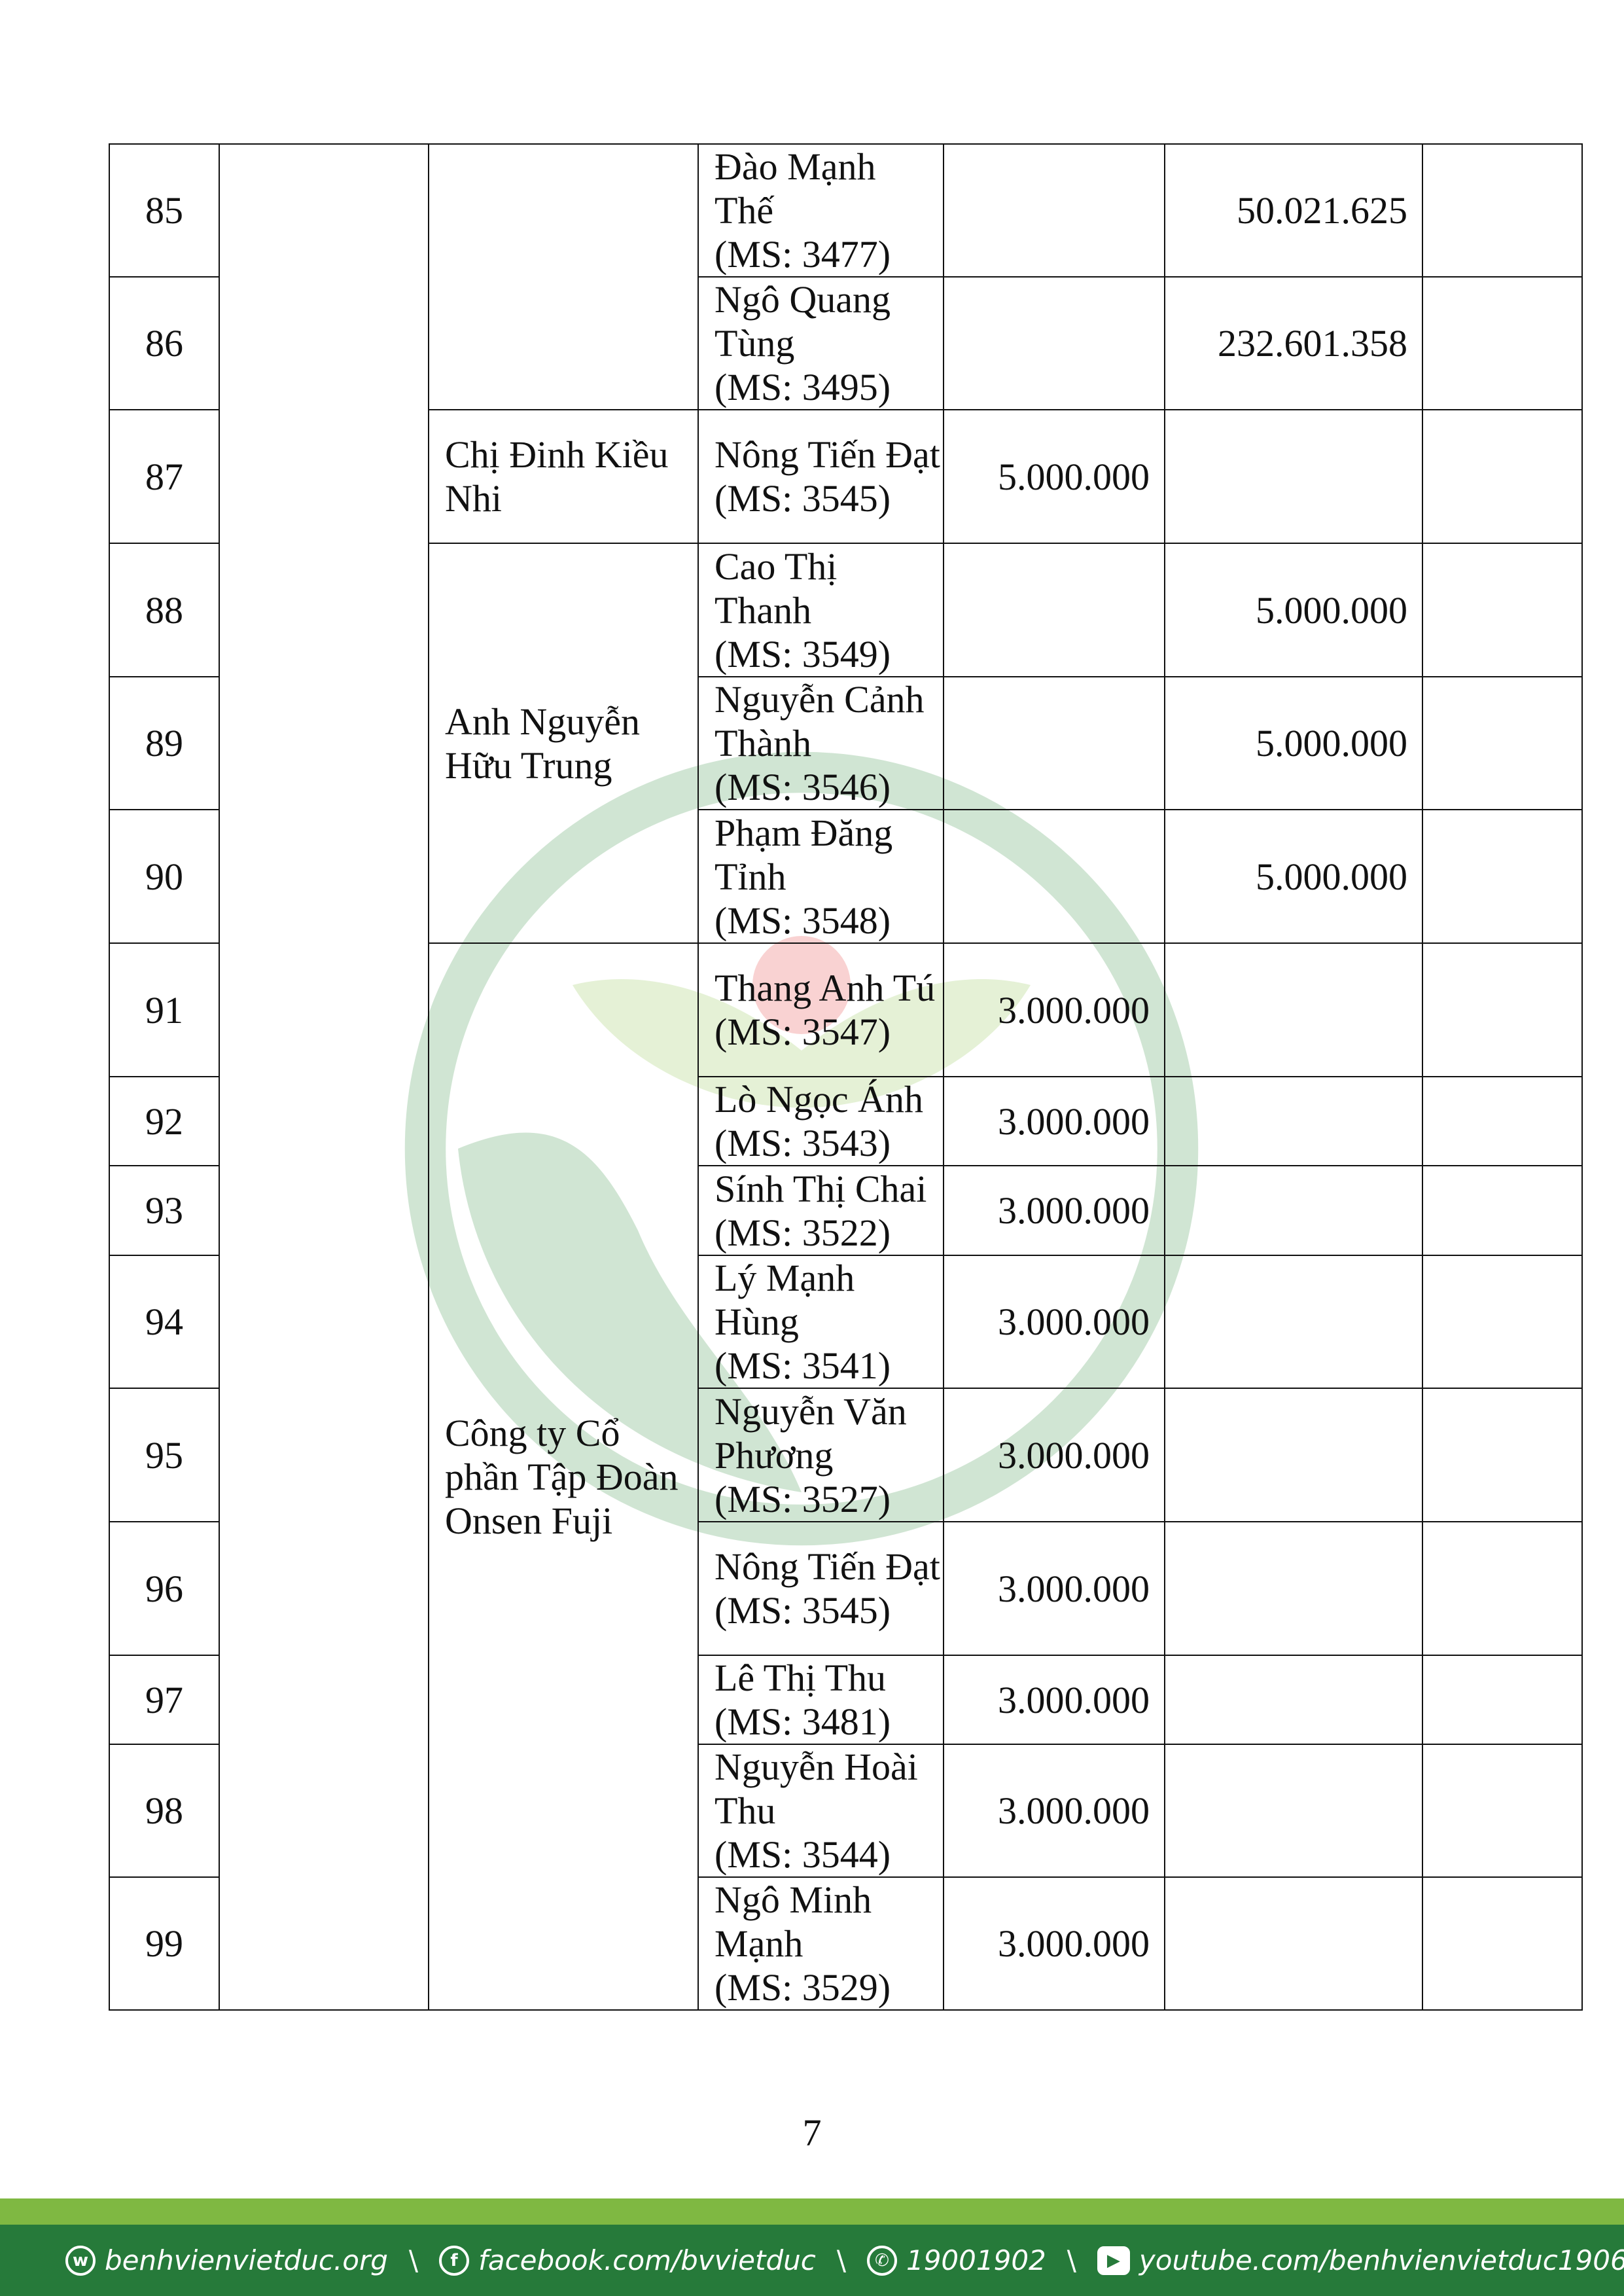 The width and height of the screenshot is (1624, 2296). Describe the element at coordinates (803, 1721) in the screenshot. I see `recipient-code: (MS: 3481)` at that location.